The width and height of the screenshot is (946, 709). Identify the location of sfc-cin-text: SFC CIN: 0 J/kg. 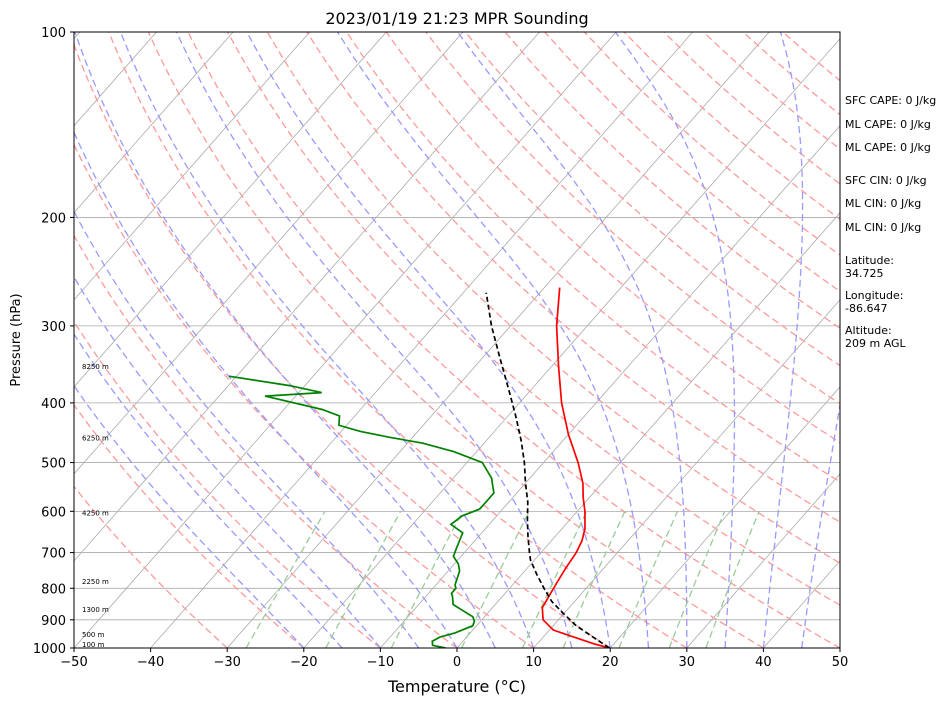
(886, 180).